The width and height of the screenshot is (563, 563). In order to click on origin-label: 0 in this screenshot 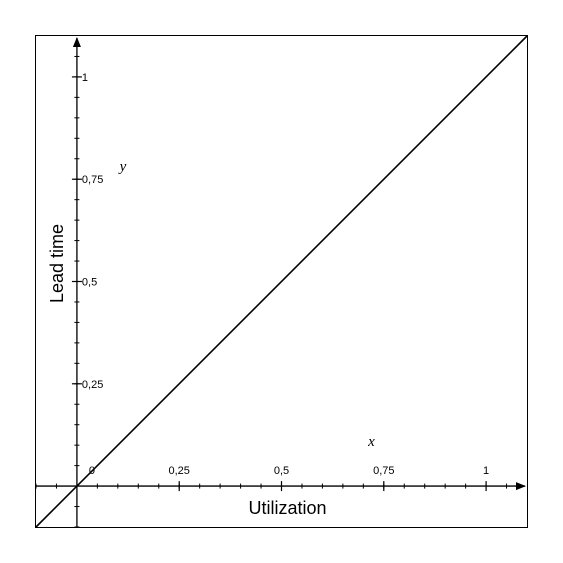, I will do `click(92, 471)`.